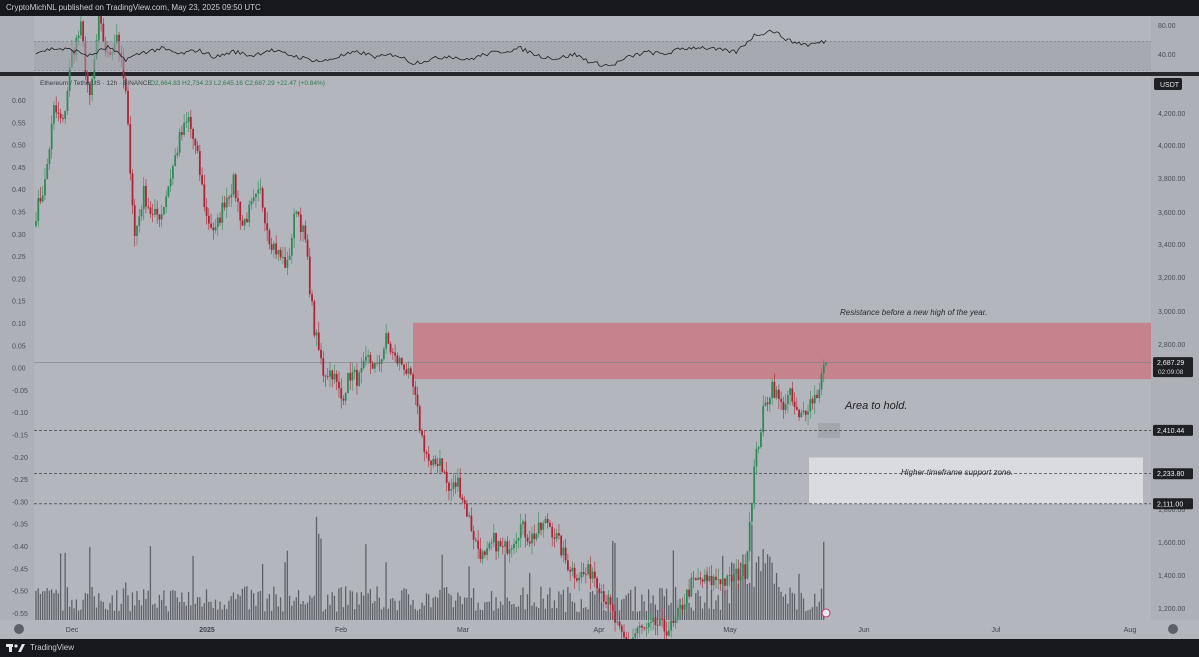 The width and height of the screenshot is (1199, 657). I want to click on left-axis-tick: 0.40, so click(19, 190).